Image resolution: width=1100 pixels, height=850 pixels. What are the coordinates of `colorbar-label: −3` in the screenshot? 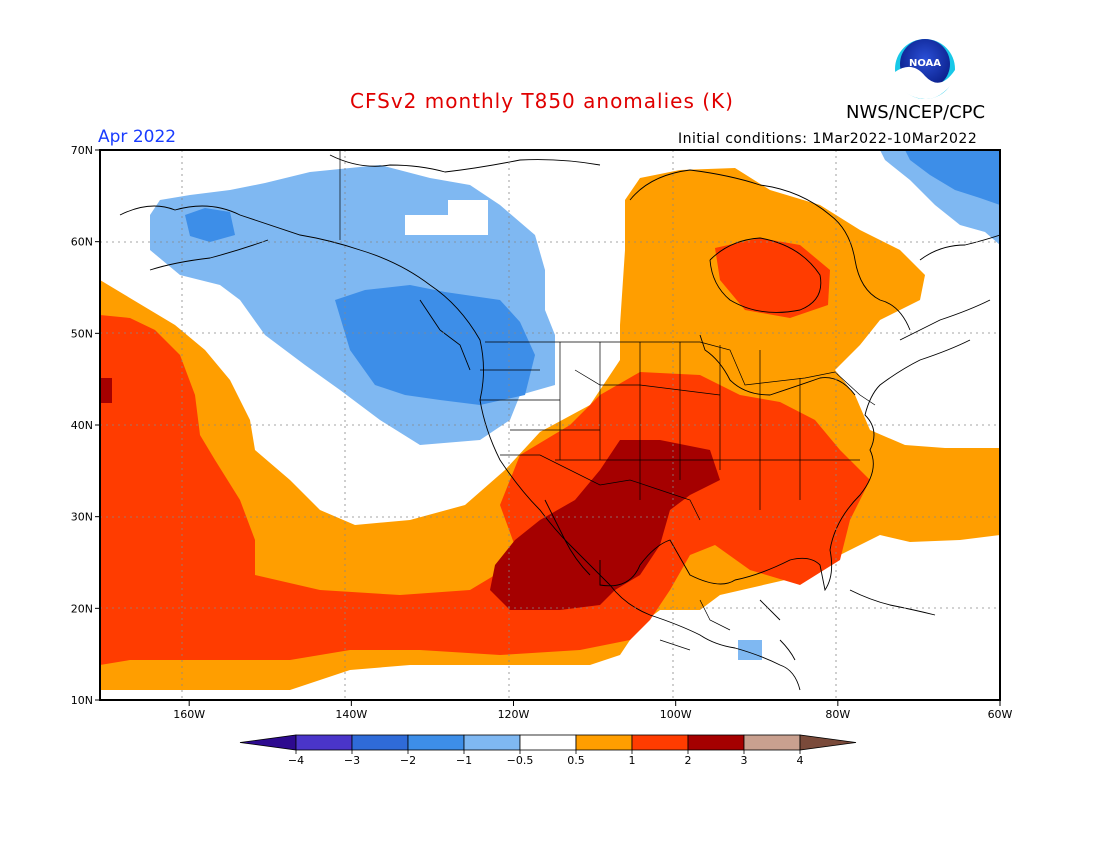 It's located at (352, 760).